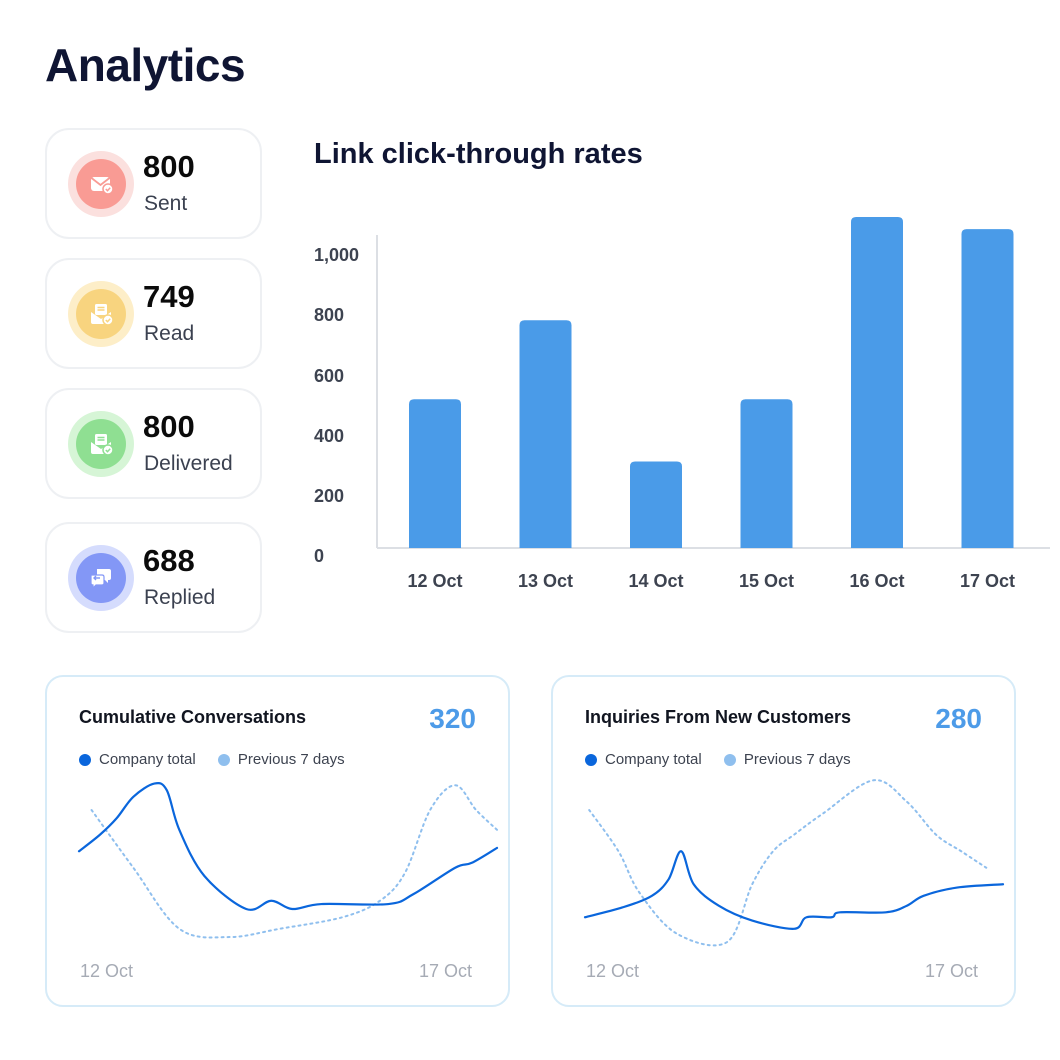  Describe the element at coordinates (478, 154) in the screenshot. I see `chart-title: Link click-through rates` at that location.